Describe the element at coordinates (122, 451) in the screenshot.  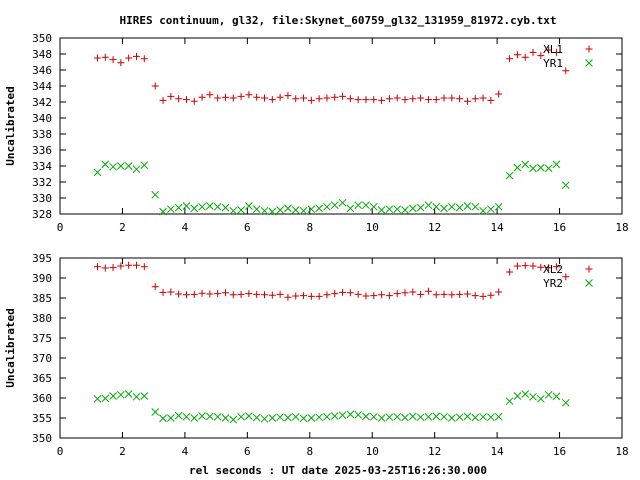
I see `x-tick-label-bottom: 2` at that location.